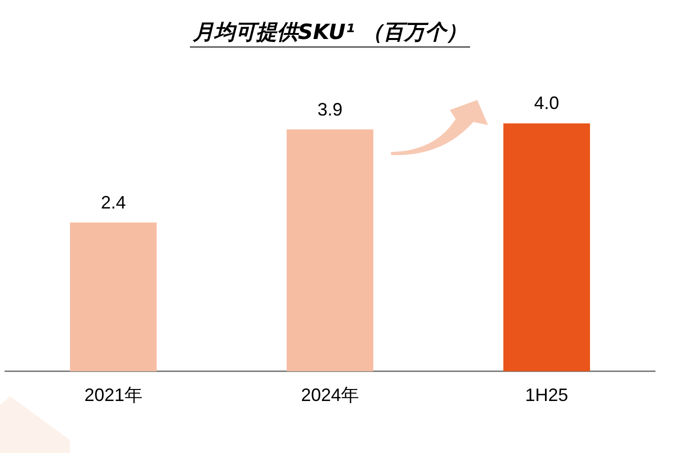 The width and height of the screenshot is (690, 453). Describe the element at coordinates (113, 395) in the screenshot. I see `x-tick-label: 2021年` at that location.